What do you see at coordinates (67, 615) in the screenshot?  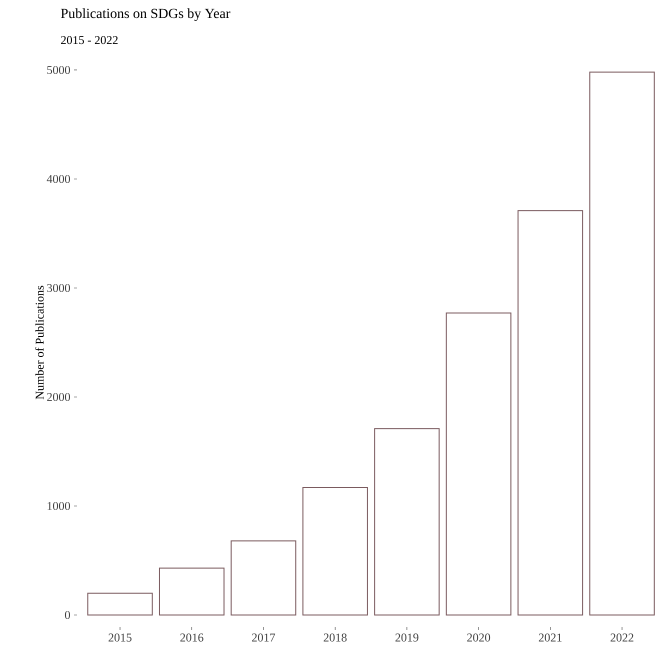 I see `y-tick-label: 0` at bounding box center [67, 615].